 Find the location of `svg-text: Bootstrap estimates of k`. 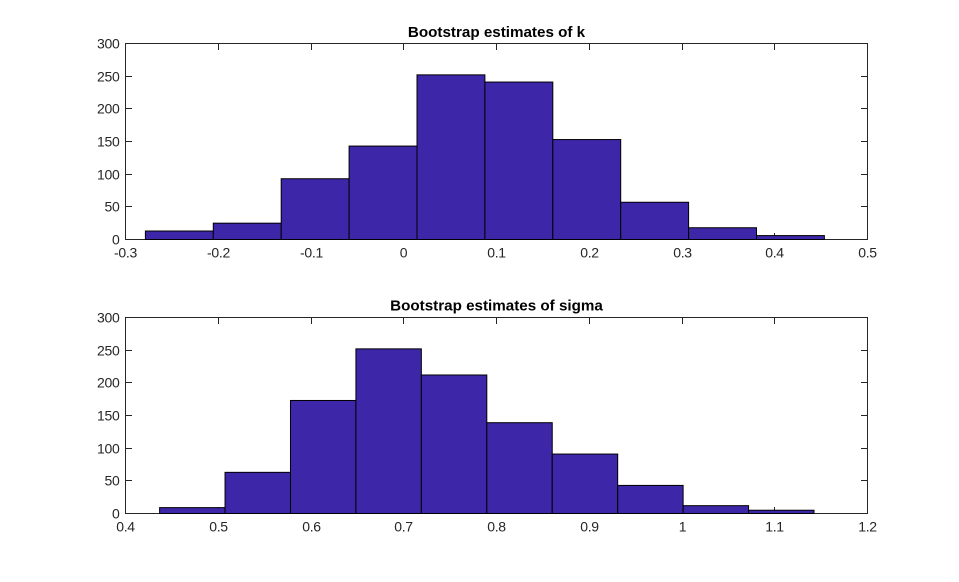

svg-text: Bootstrap estimates of k is located at coordinates (497, 32).